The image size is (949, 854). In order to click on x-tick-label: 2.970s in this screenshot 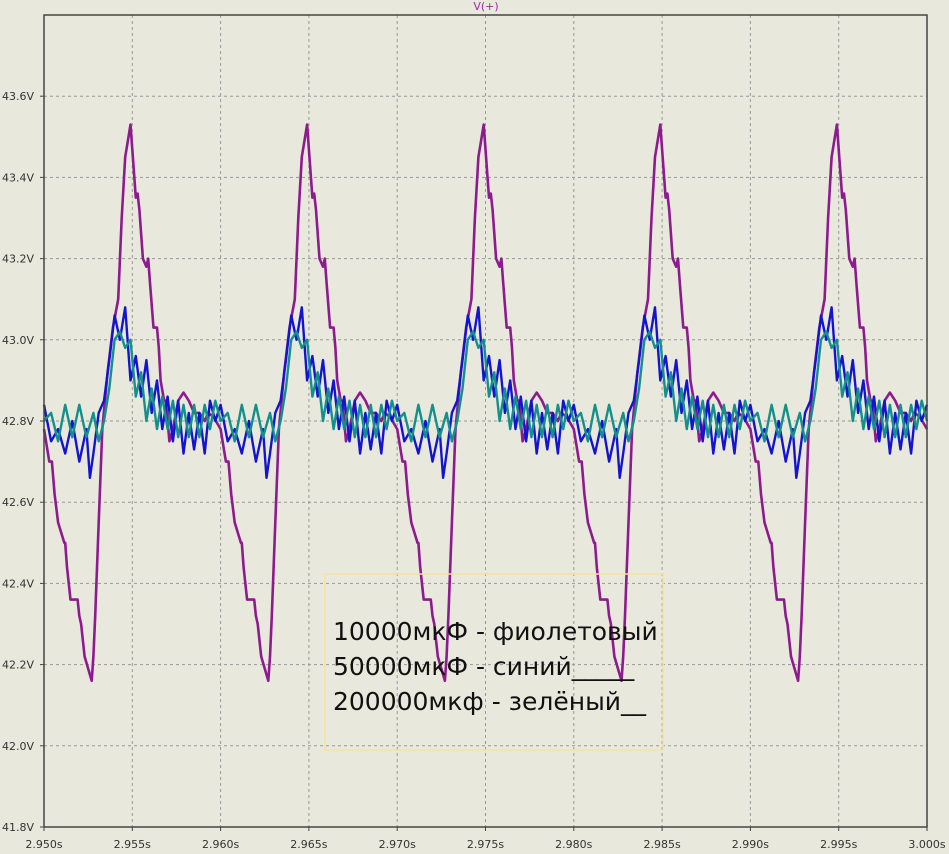, I will do `click(397, 844)`.